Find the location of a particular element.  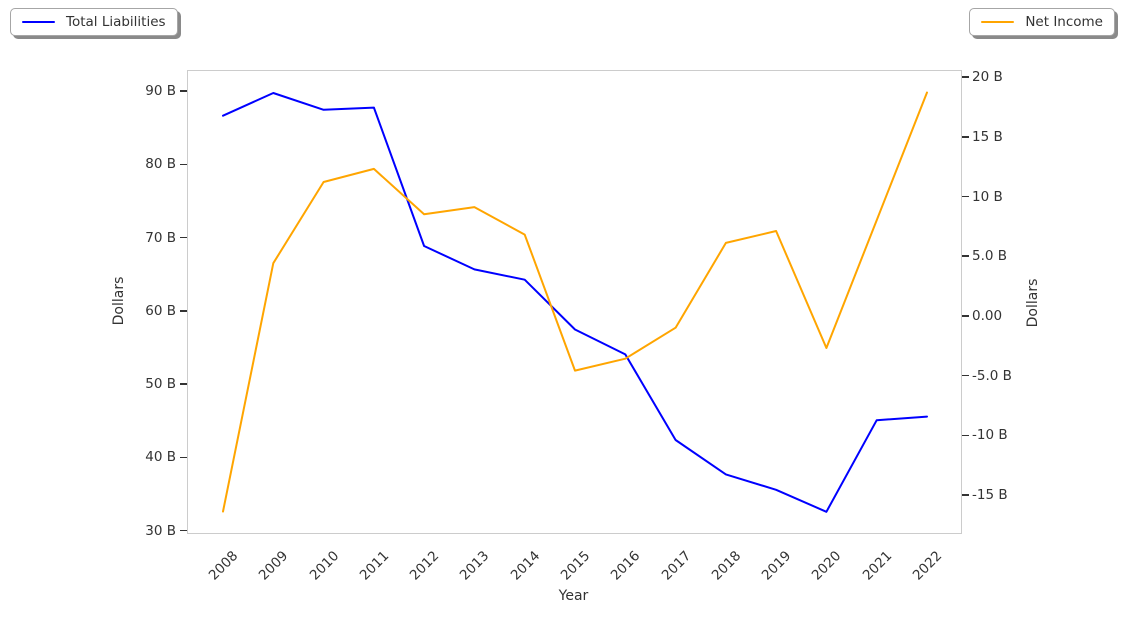

legend-net-income: Net Income is located at coordinates (1042, 22).